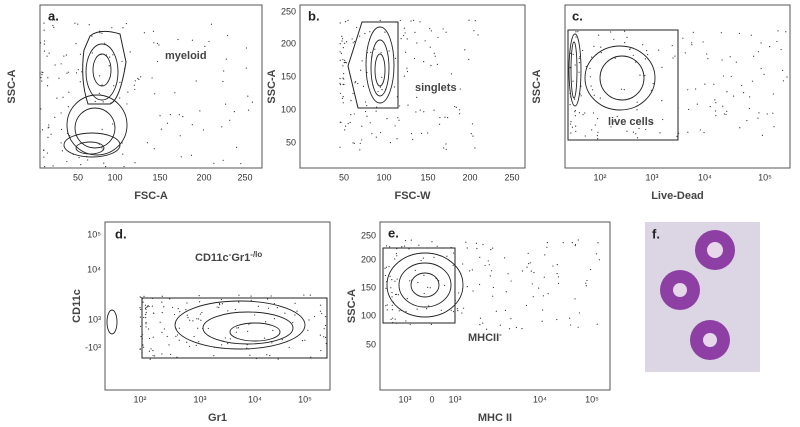  What do you see at coordinates (212, 258) in the screenshot?
I see `gate-label-part: CD11c` at bounding box center [212, 258].